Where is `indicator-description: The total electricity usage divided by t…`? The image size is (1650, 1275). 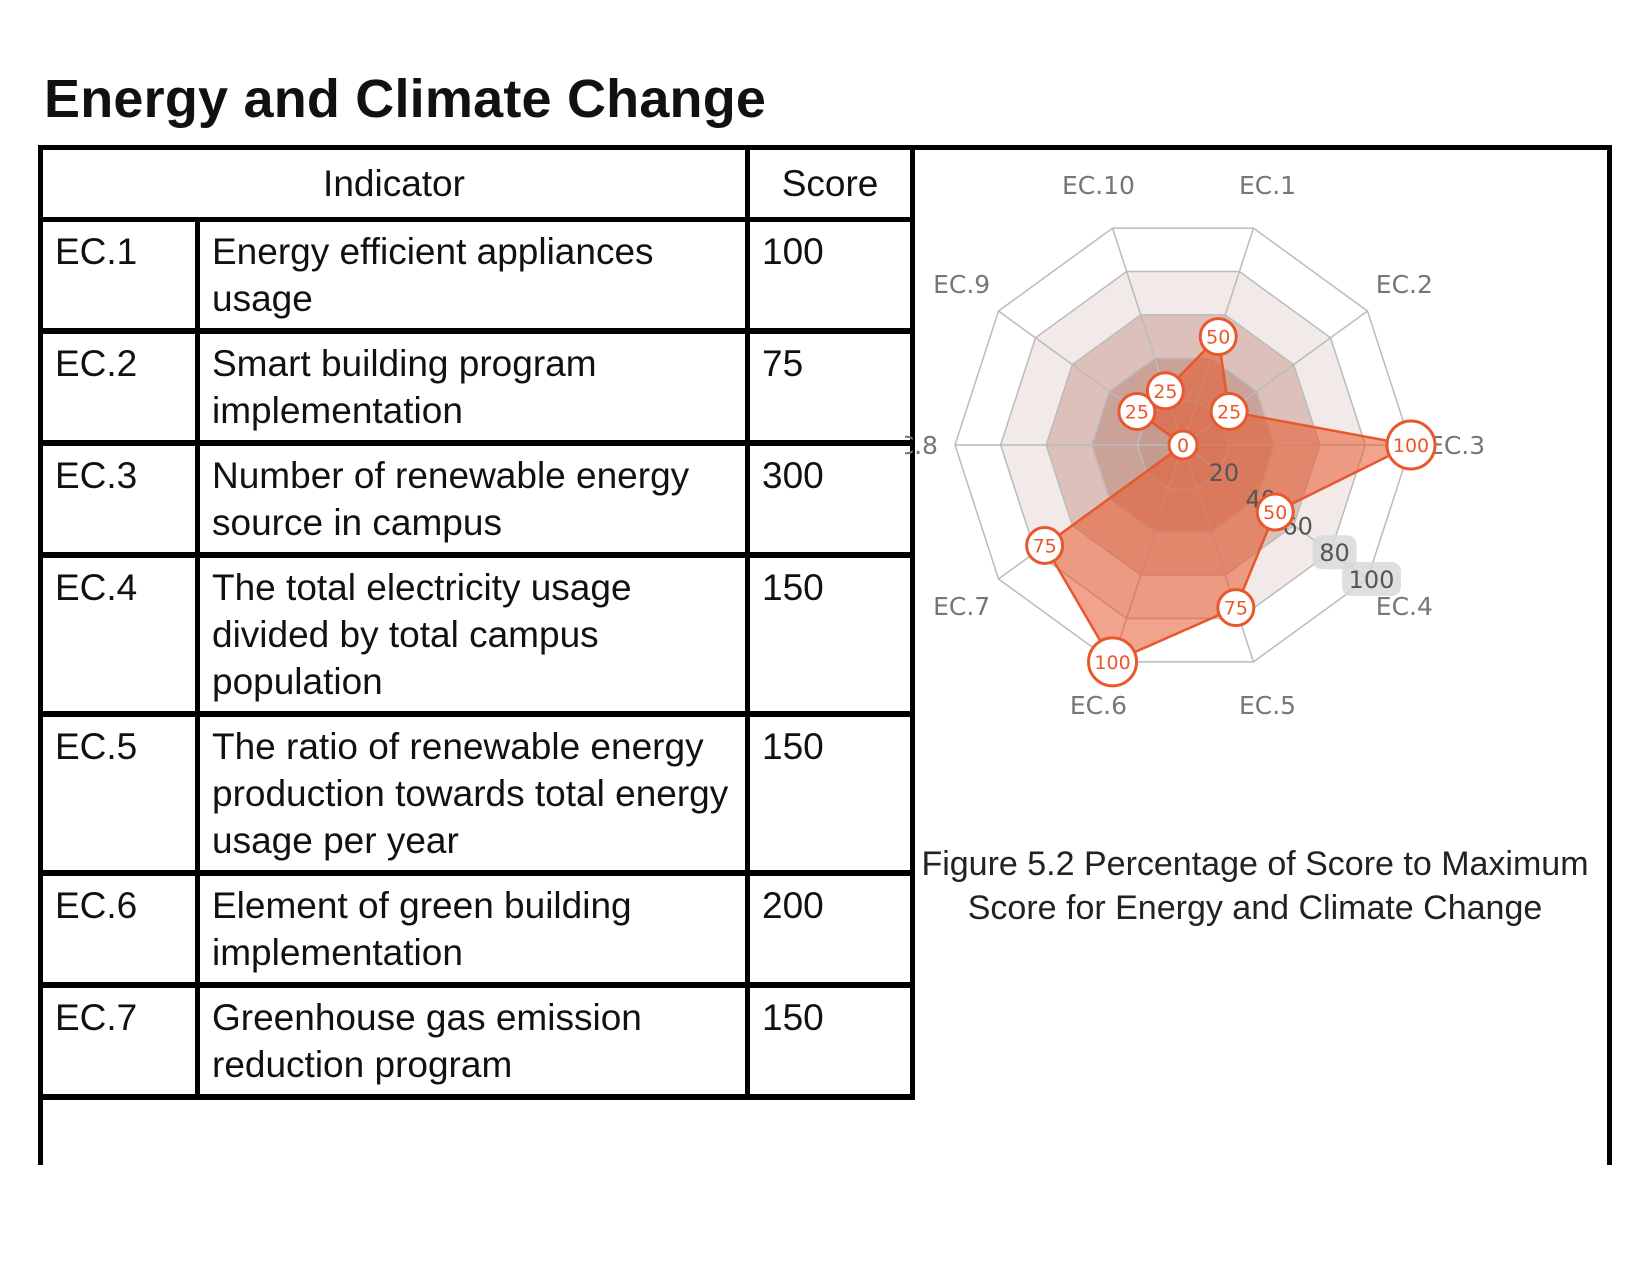 indicator-description: The total electricity usage divided by t… is located at coordinates (472, 634).